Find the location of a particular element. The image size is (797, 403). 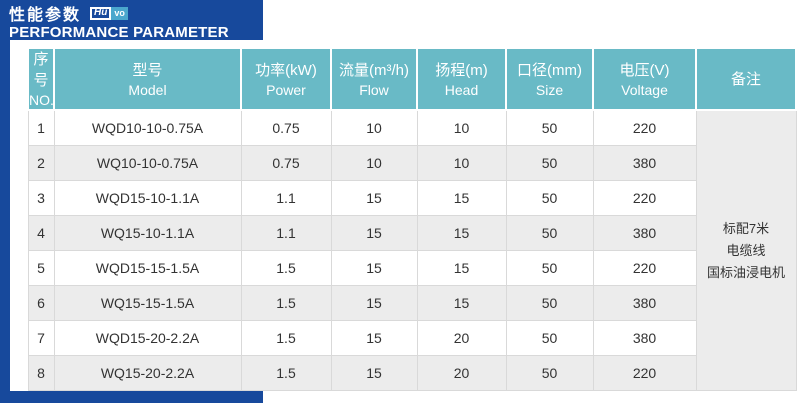

page-title-en: PERFORMANCE PARAMETER is located at coordinates (119, 32).